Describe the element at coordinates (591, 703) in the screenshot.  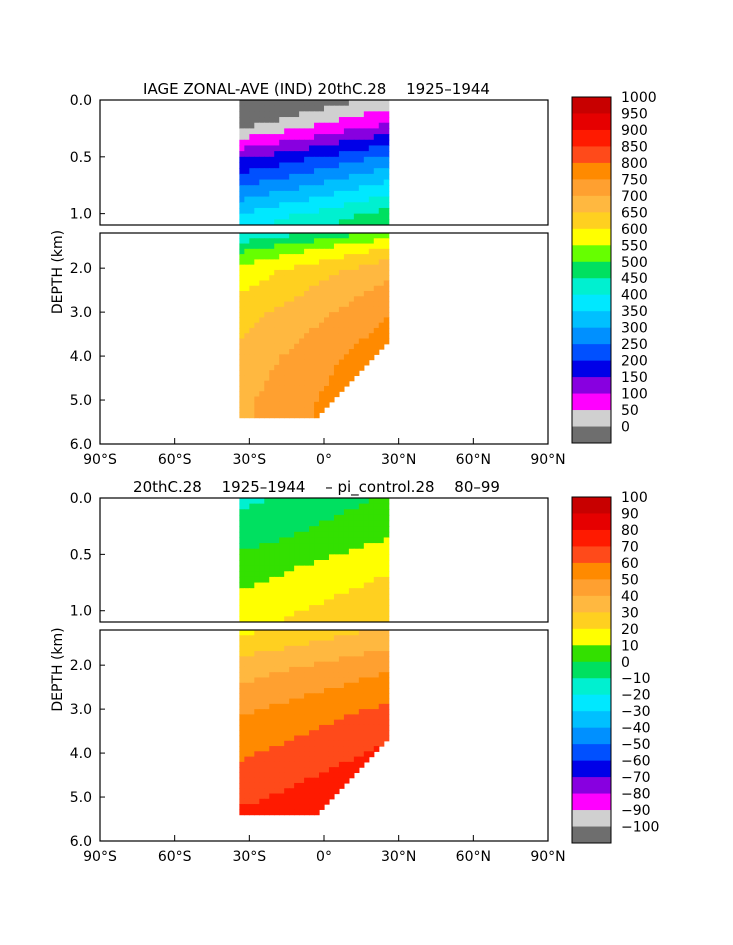
I see `colorbar-swatch` at that location.